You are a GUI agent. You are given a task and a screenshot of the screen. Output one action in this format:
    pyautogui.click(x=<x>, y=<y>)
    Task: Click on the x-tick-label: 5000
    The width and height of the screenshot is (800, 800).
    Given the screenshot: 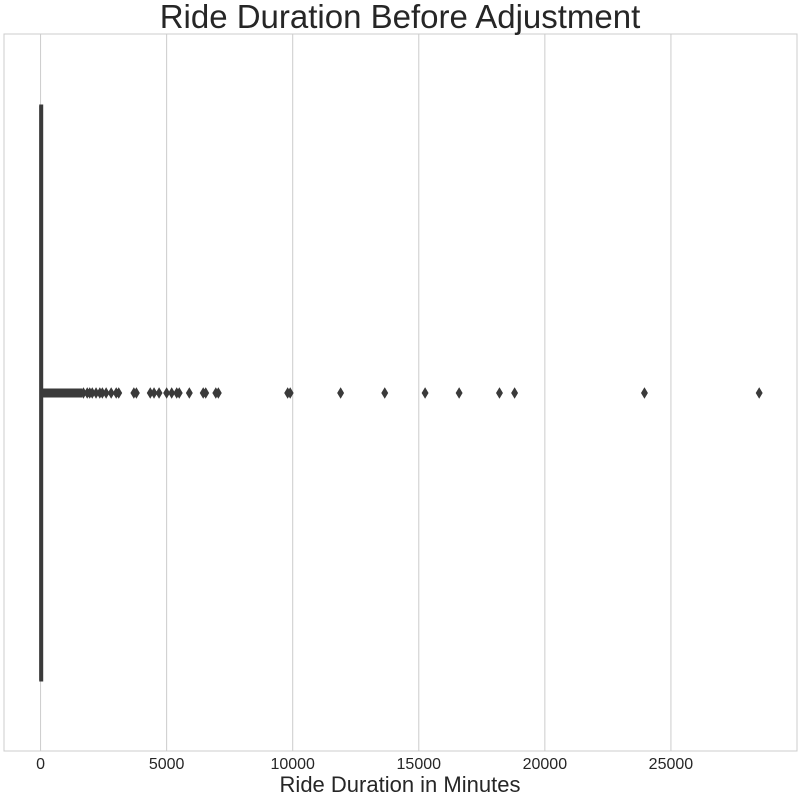 What is the action you would take?
    pyautogui.click(x=167, y=764)
    